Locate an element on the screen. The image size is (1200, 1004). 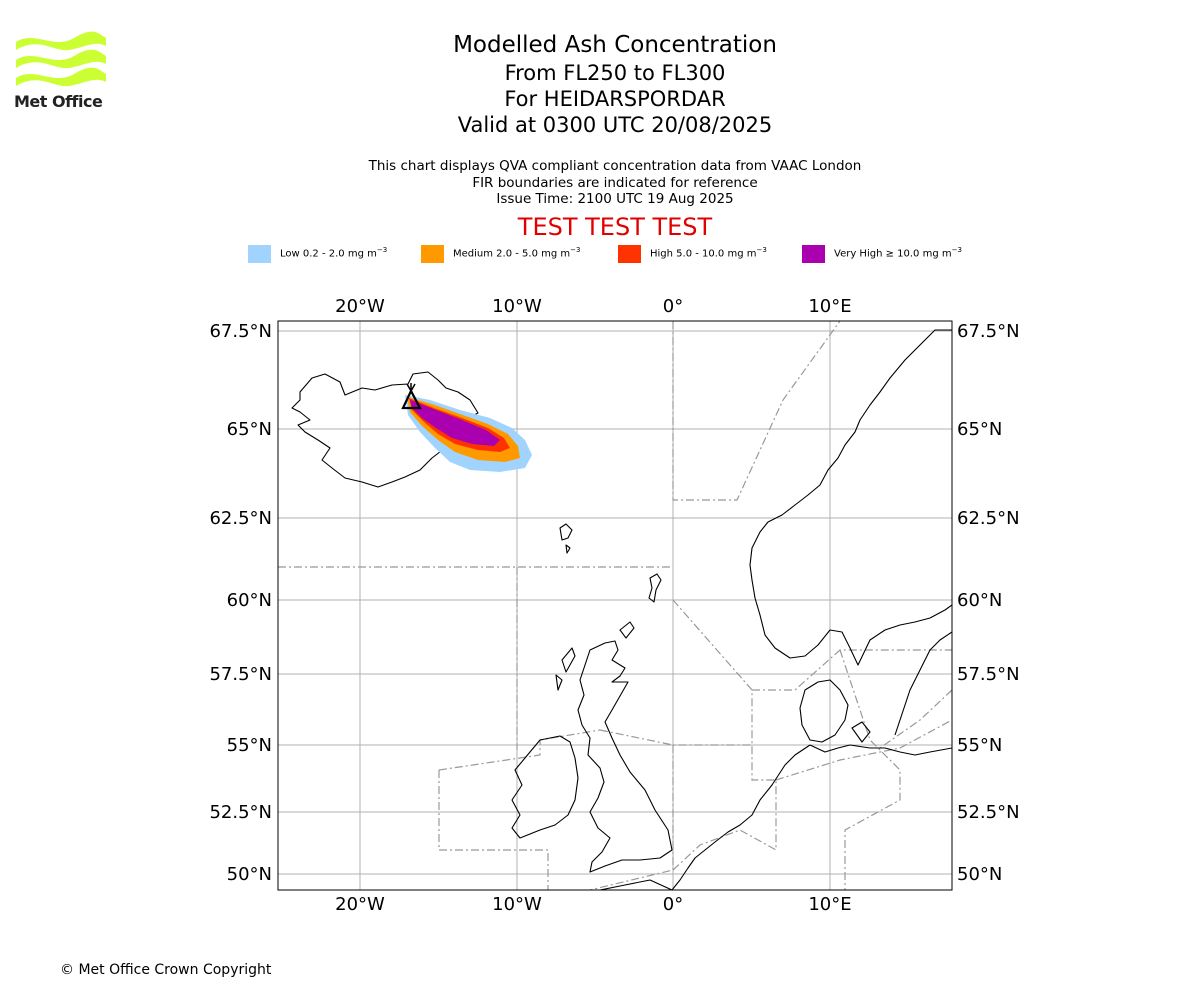
legend-label-low: Low 0.2 - 2.0 mg m is located at coordinates (328, 254).